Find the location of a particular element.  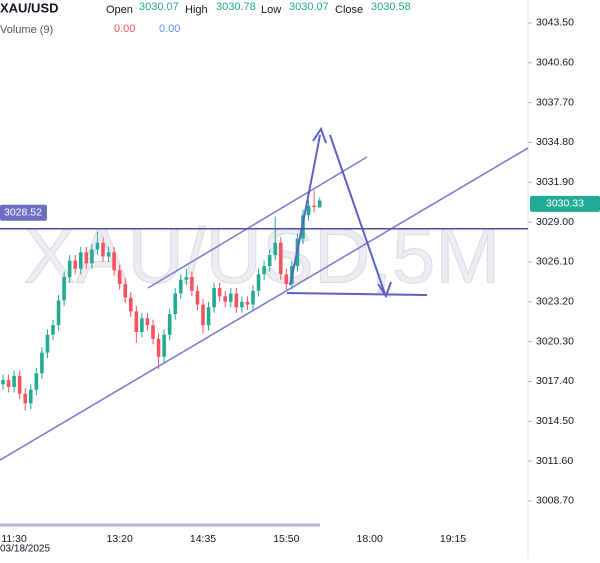

legend-value: 3030.58 is located at coordinates (391, 7).